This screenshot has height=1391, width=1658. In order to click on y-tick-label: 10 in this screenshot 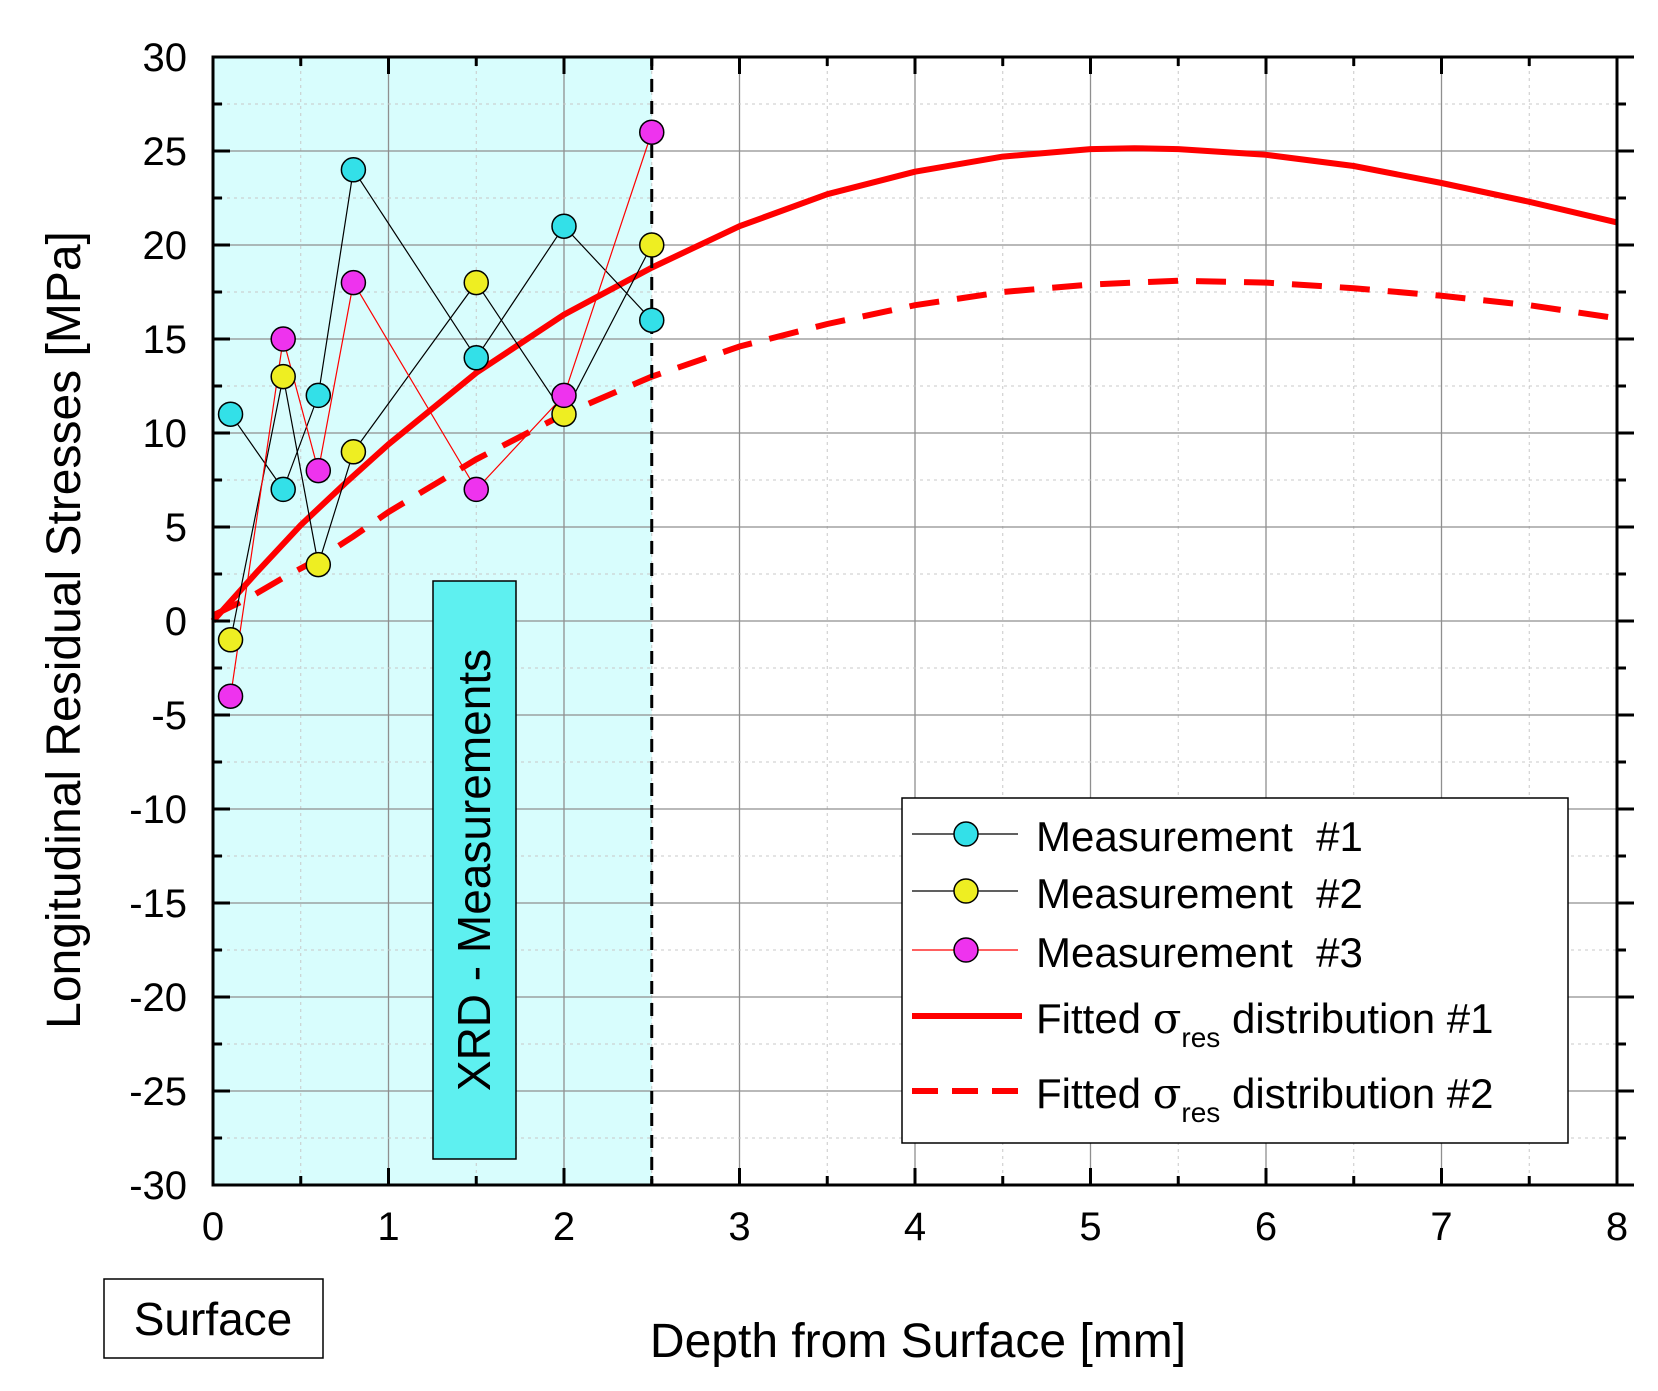, I will do `click(165, 434)`.